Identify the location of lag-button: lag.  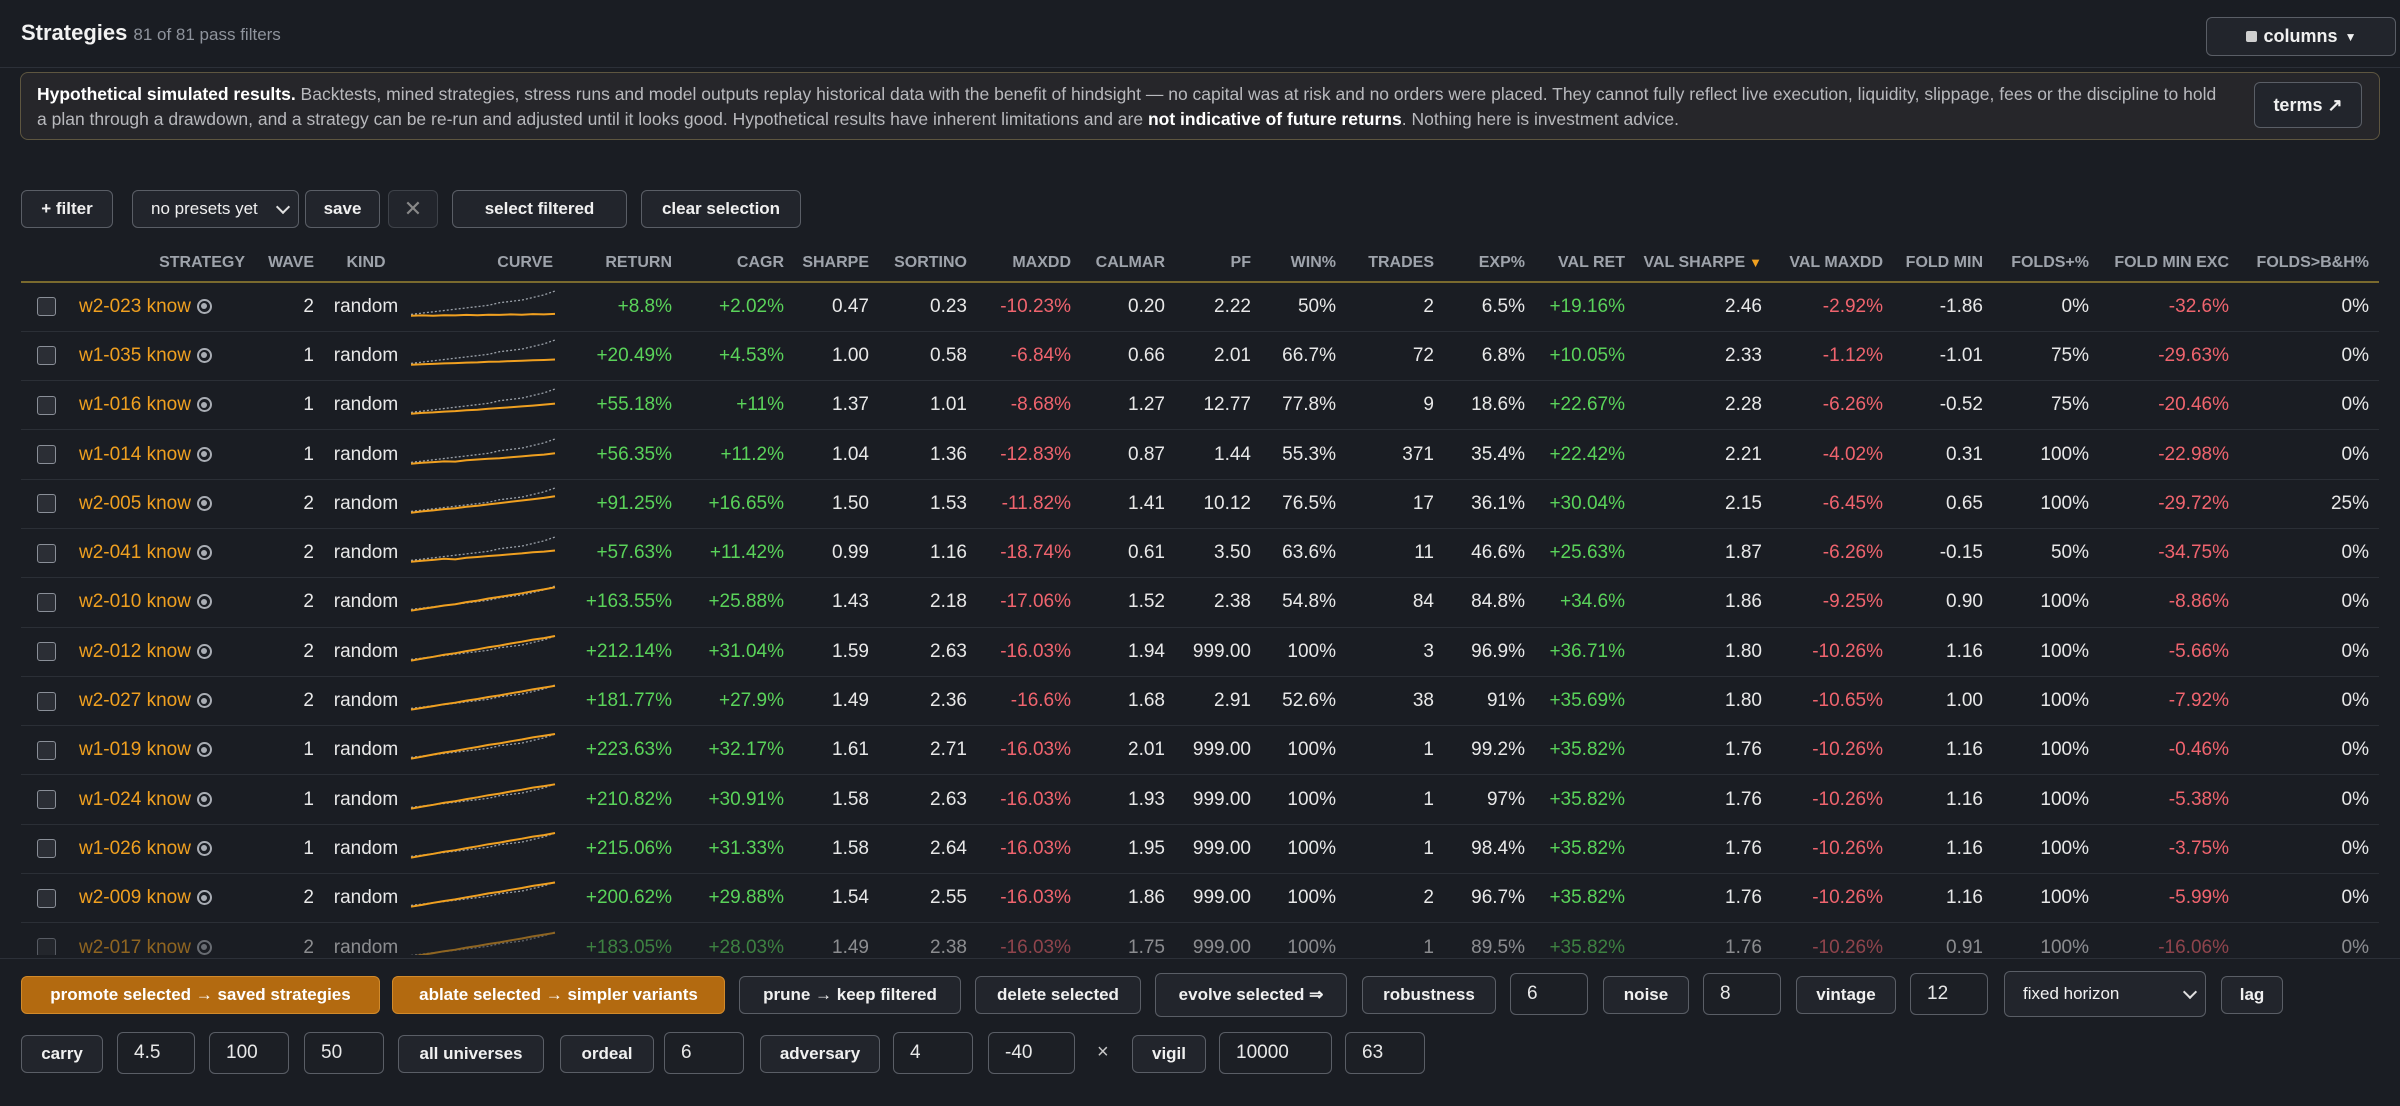
(2252, 995).